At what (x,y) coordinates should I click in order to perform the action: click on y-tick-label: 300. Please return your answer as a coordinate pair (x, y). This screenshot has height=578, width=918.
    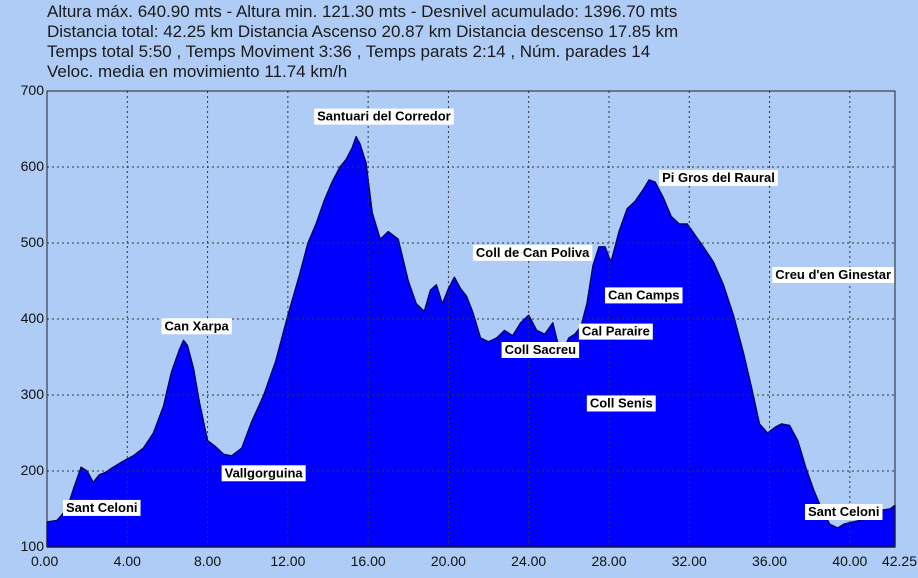
    Looking at the image, I should click on (33, 394).